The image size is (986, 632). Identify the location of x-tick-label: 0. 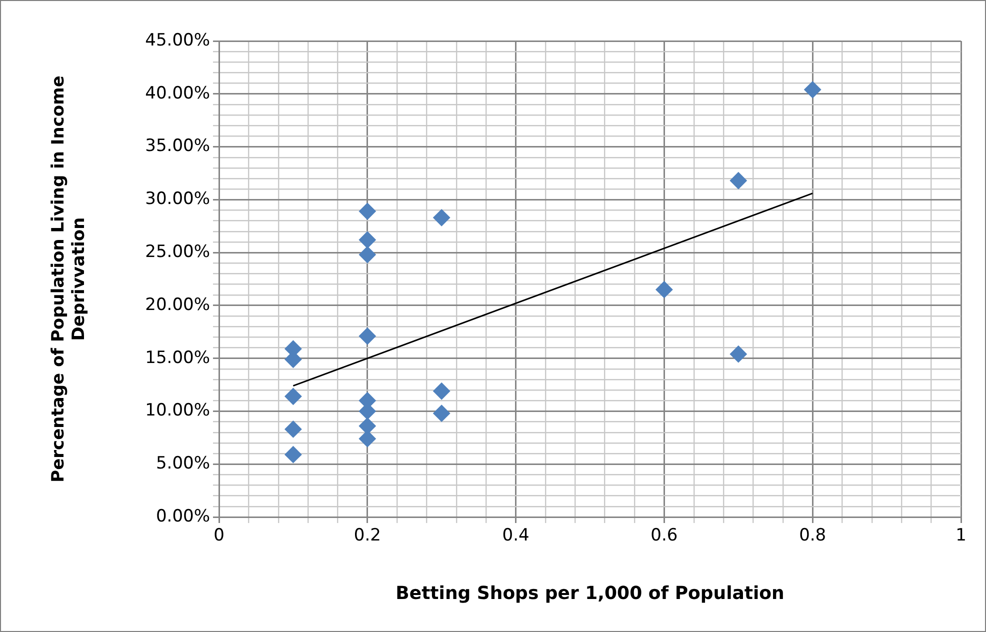
(219, 536).